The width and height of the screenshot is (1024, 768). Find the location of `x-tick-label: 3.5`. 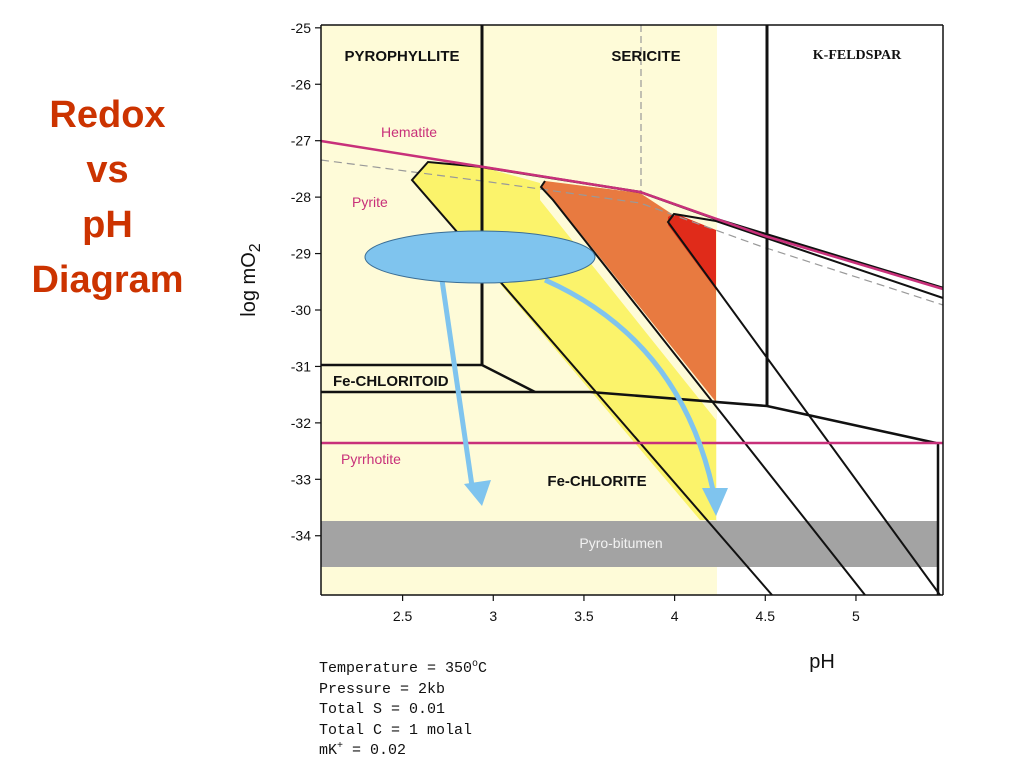

x-tick-label: 3.5 is located at coordinates (584, 616).